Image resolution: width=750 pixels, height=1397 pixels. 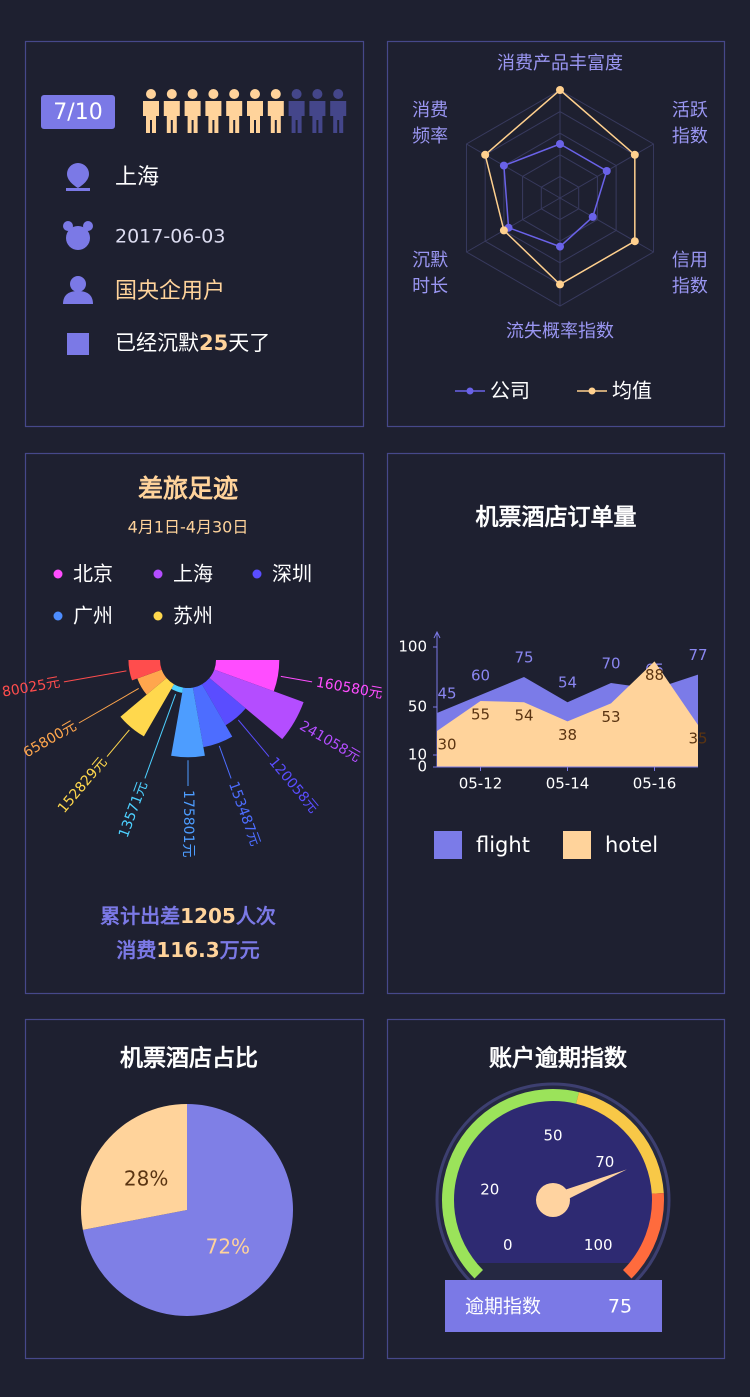 I want to click on summary-trips: 累计出差1205人次, so click(x=188, y=916).